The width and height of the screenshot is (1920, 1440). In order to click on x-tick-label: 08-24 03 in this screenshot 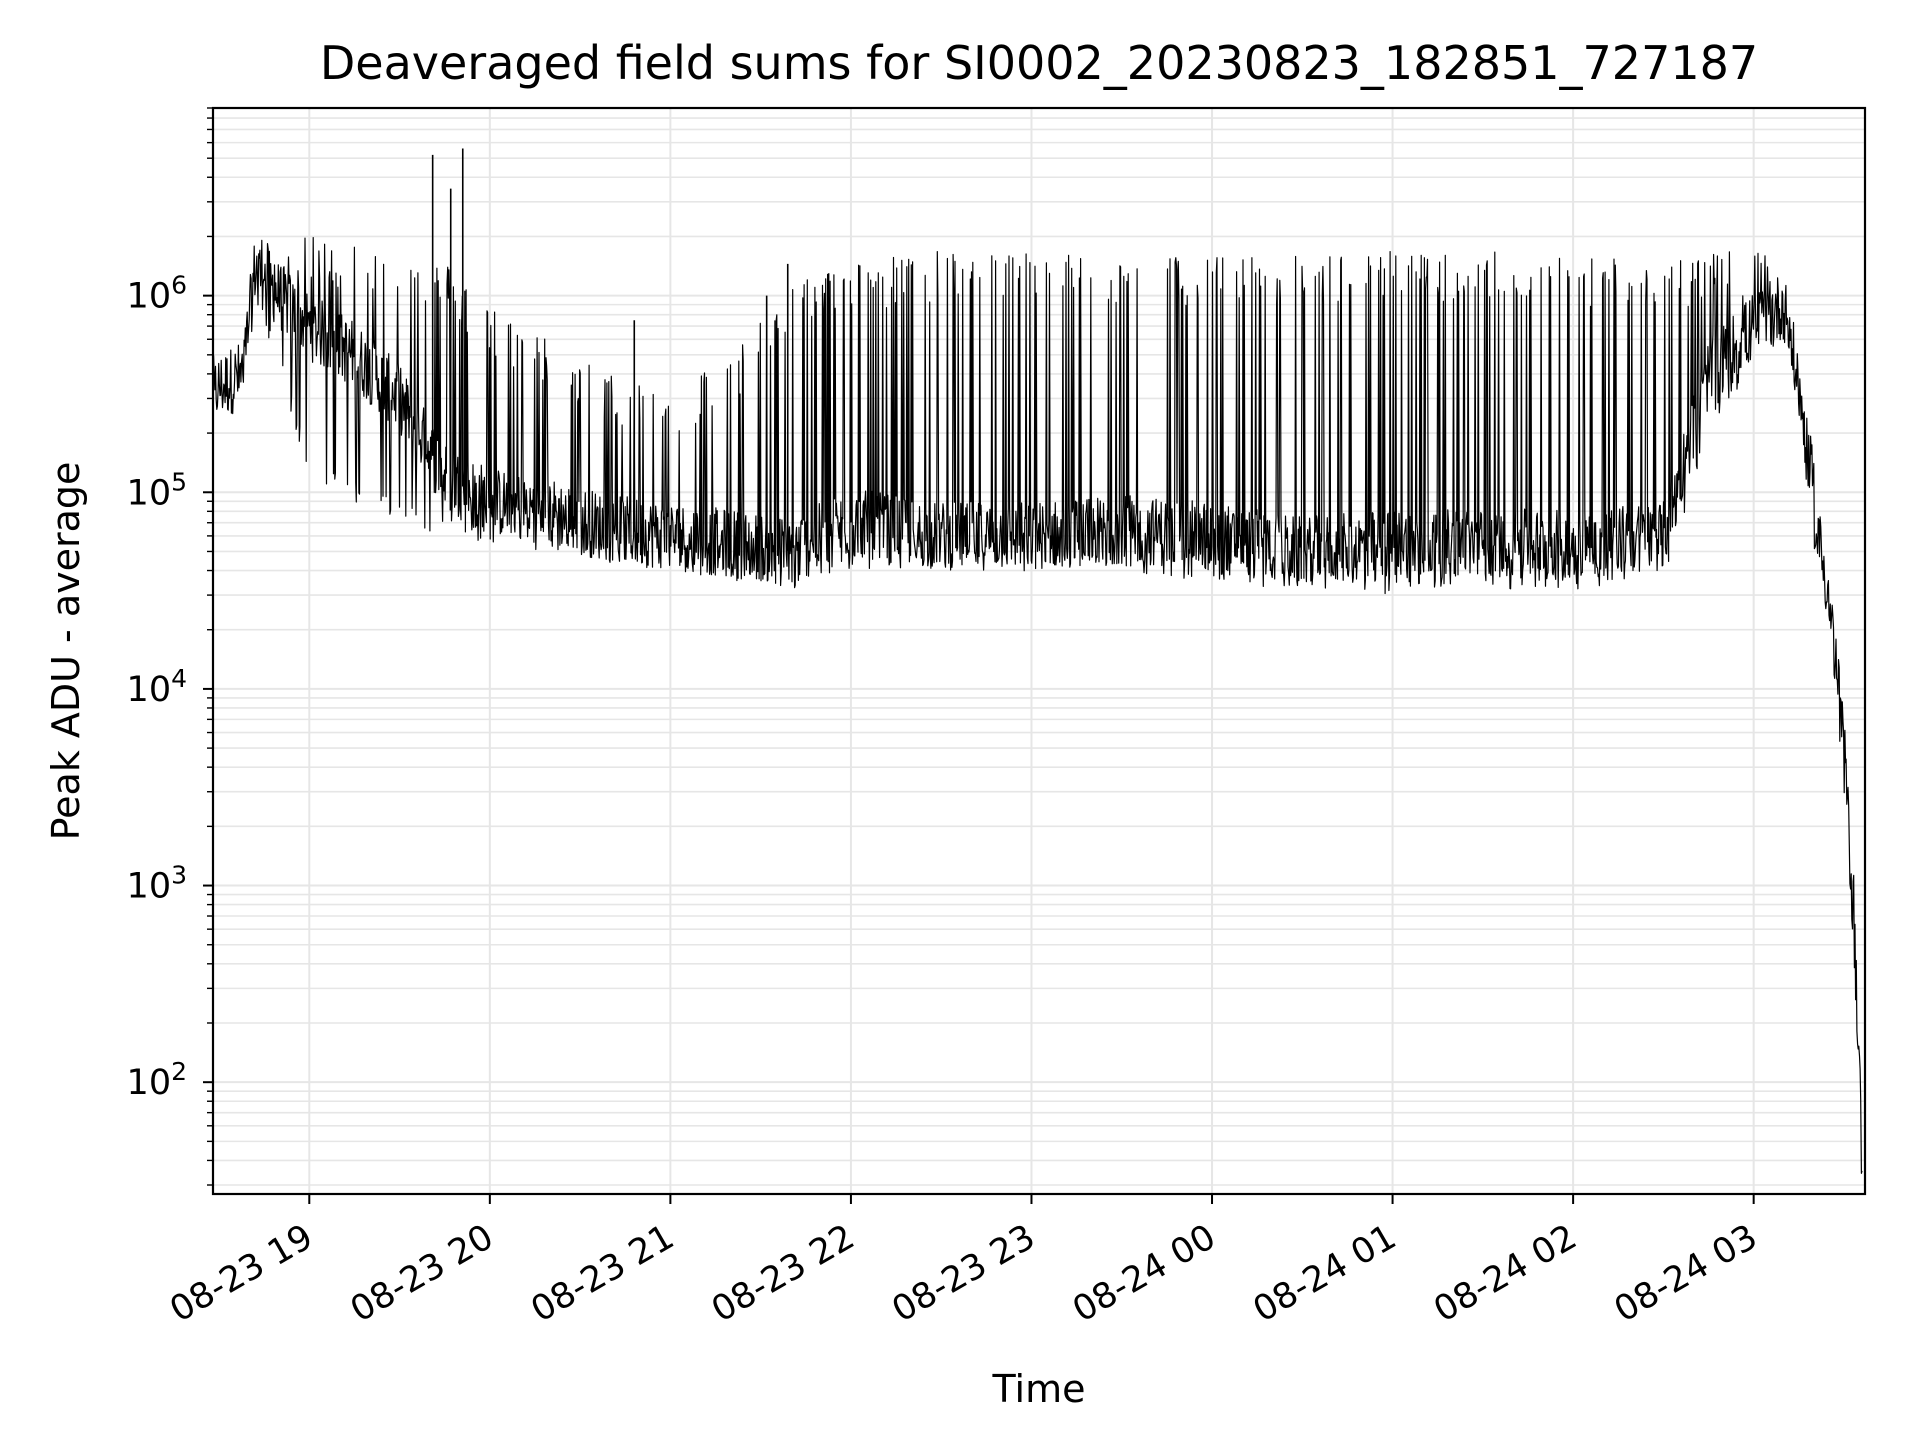, I will do `click(1686, 1273)`.